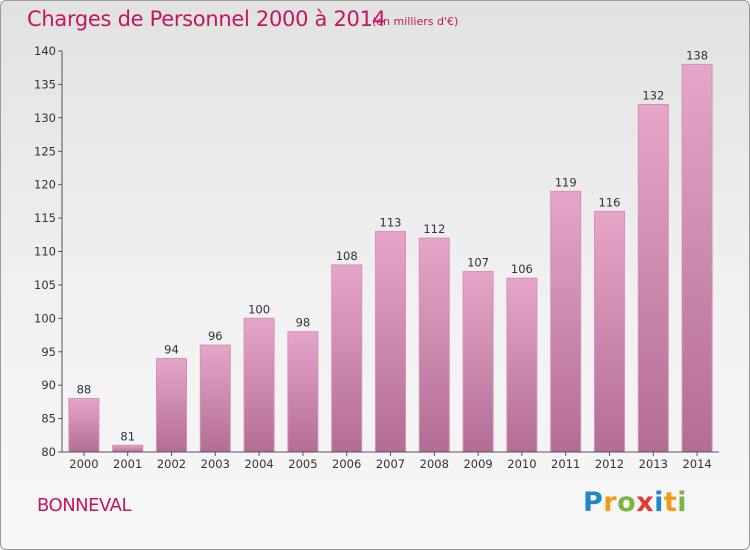 This screenshot has width=750, height=550. What do you see at coordinates (478, 263) in the screenshot?
I see `value-label-2009: 107` at bounding box center [478, 263].